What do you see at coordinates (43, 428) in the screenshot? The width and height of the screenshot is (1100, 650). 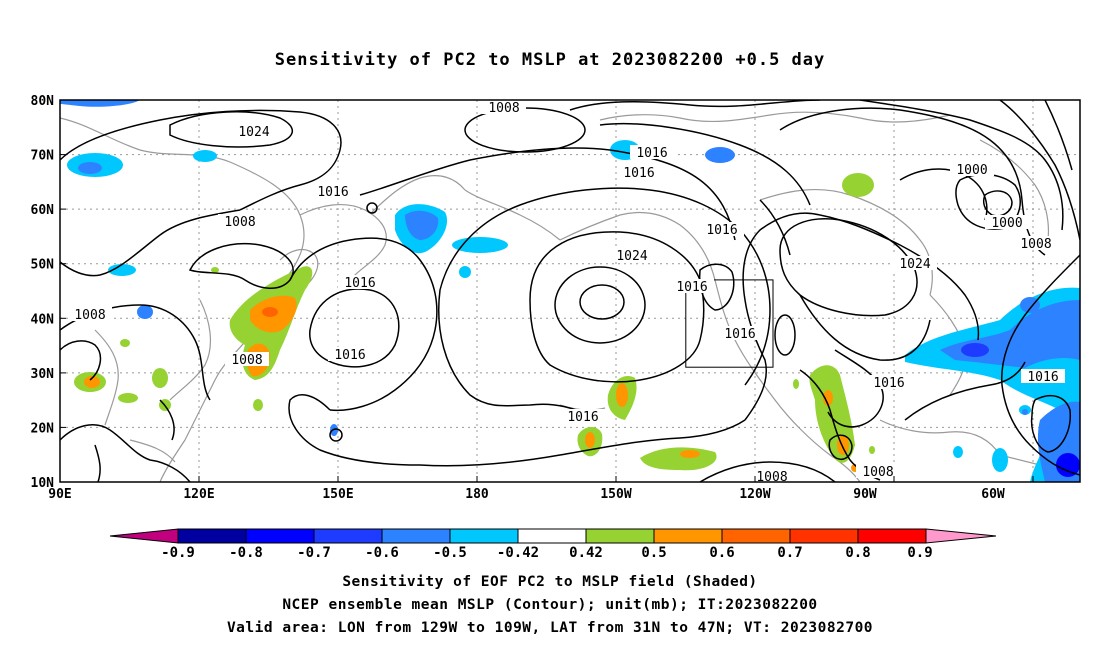 I see `lat-label: 20N` at bounding box center [43, 428].